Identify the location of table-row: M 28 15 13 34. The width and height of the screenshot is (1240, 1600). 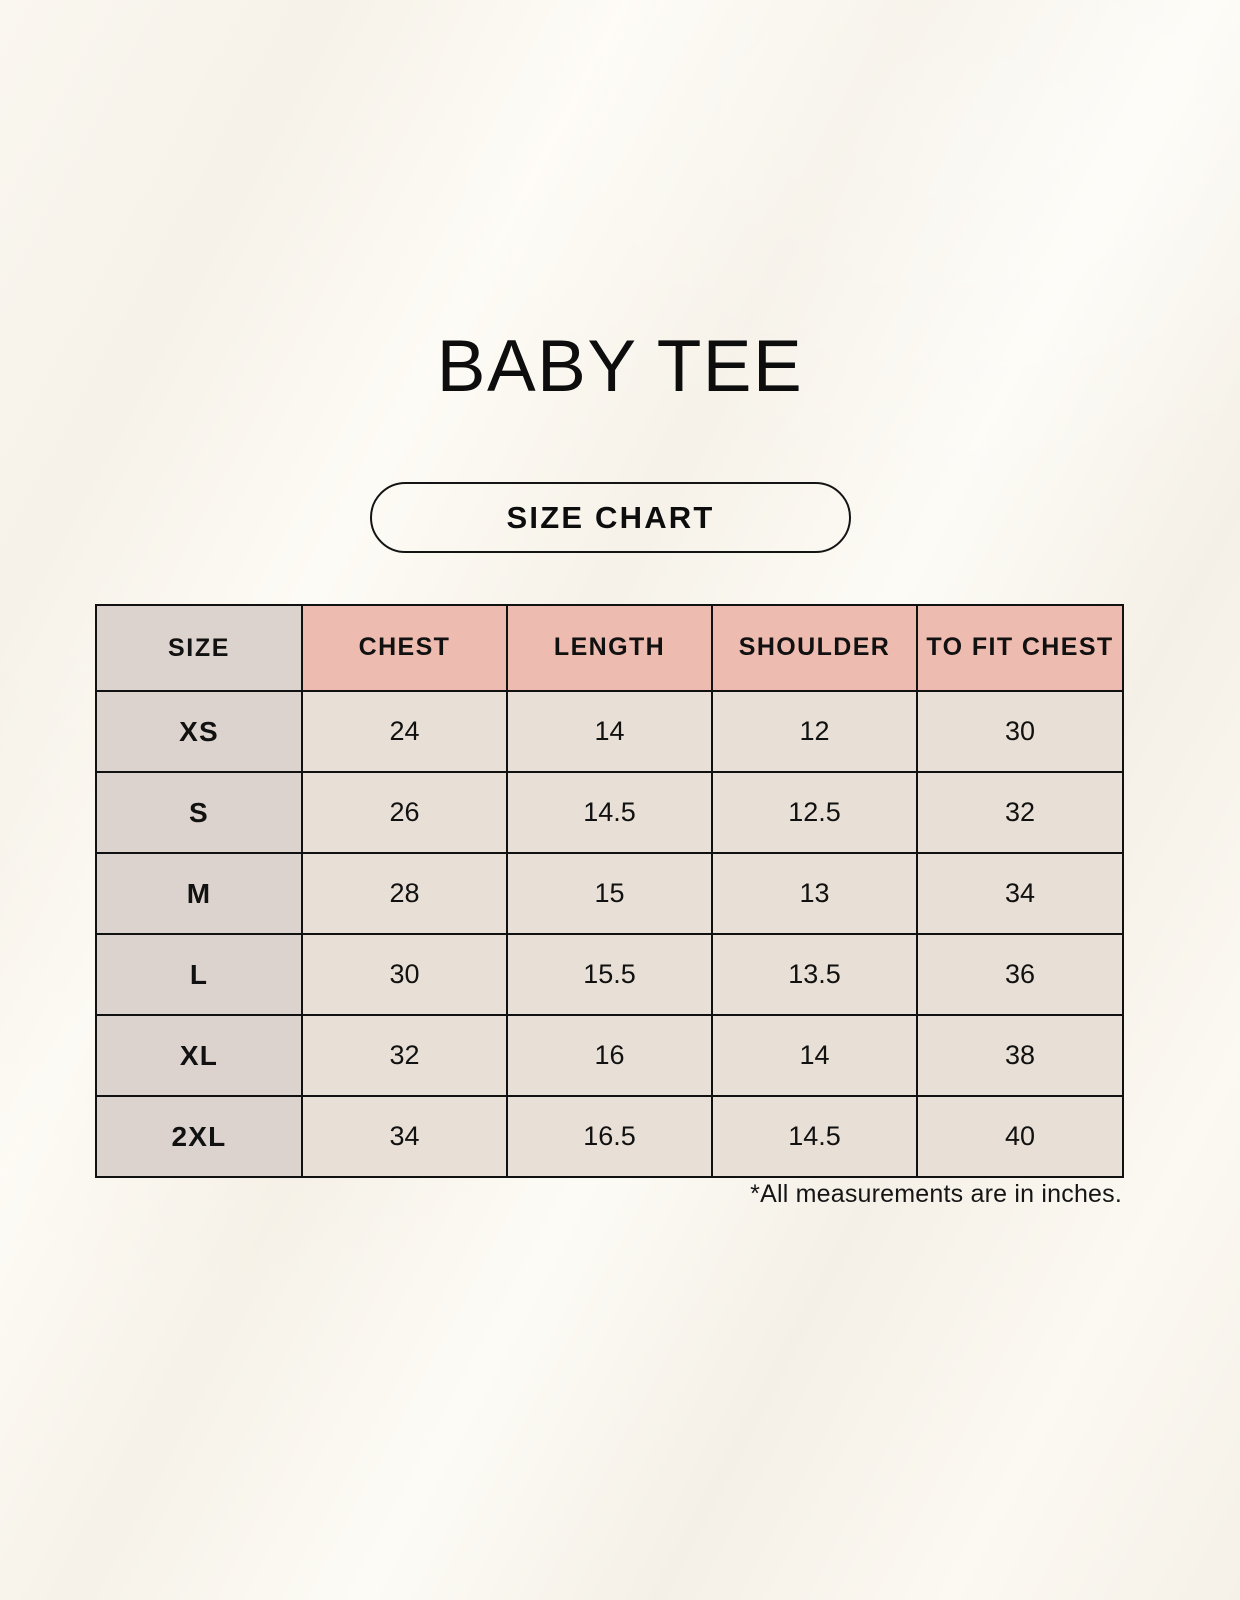
(609, 893).